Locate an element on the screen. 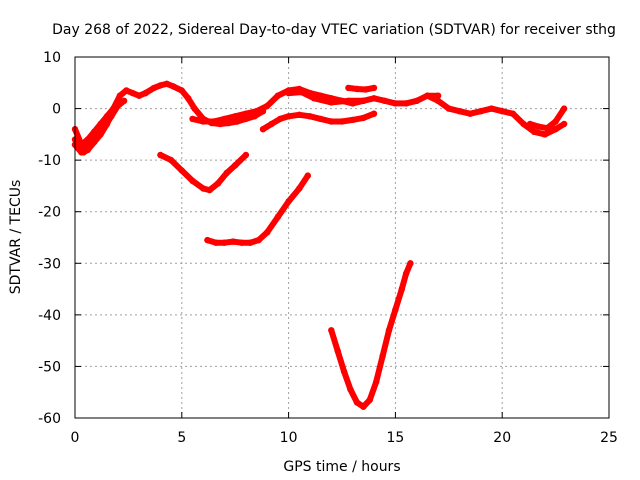 This screenshot has height=480, width=640. x-tick-label: 5 is located at coordinates (181, 438).